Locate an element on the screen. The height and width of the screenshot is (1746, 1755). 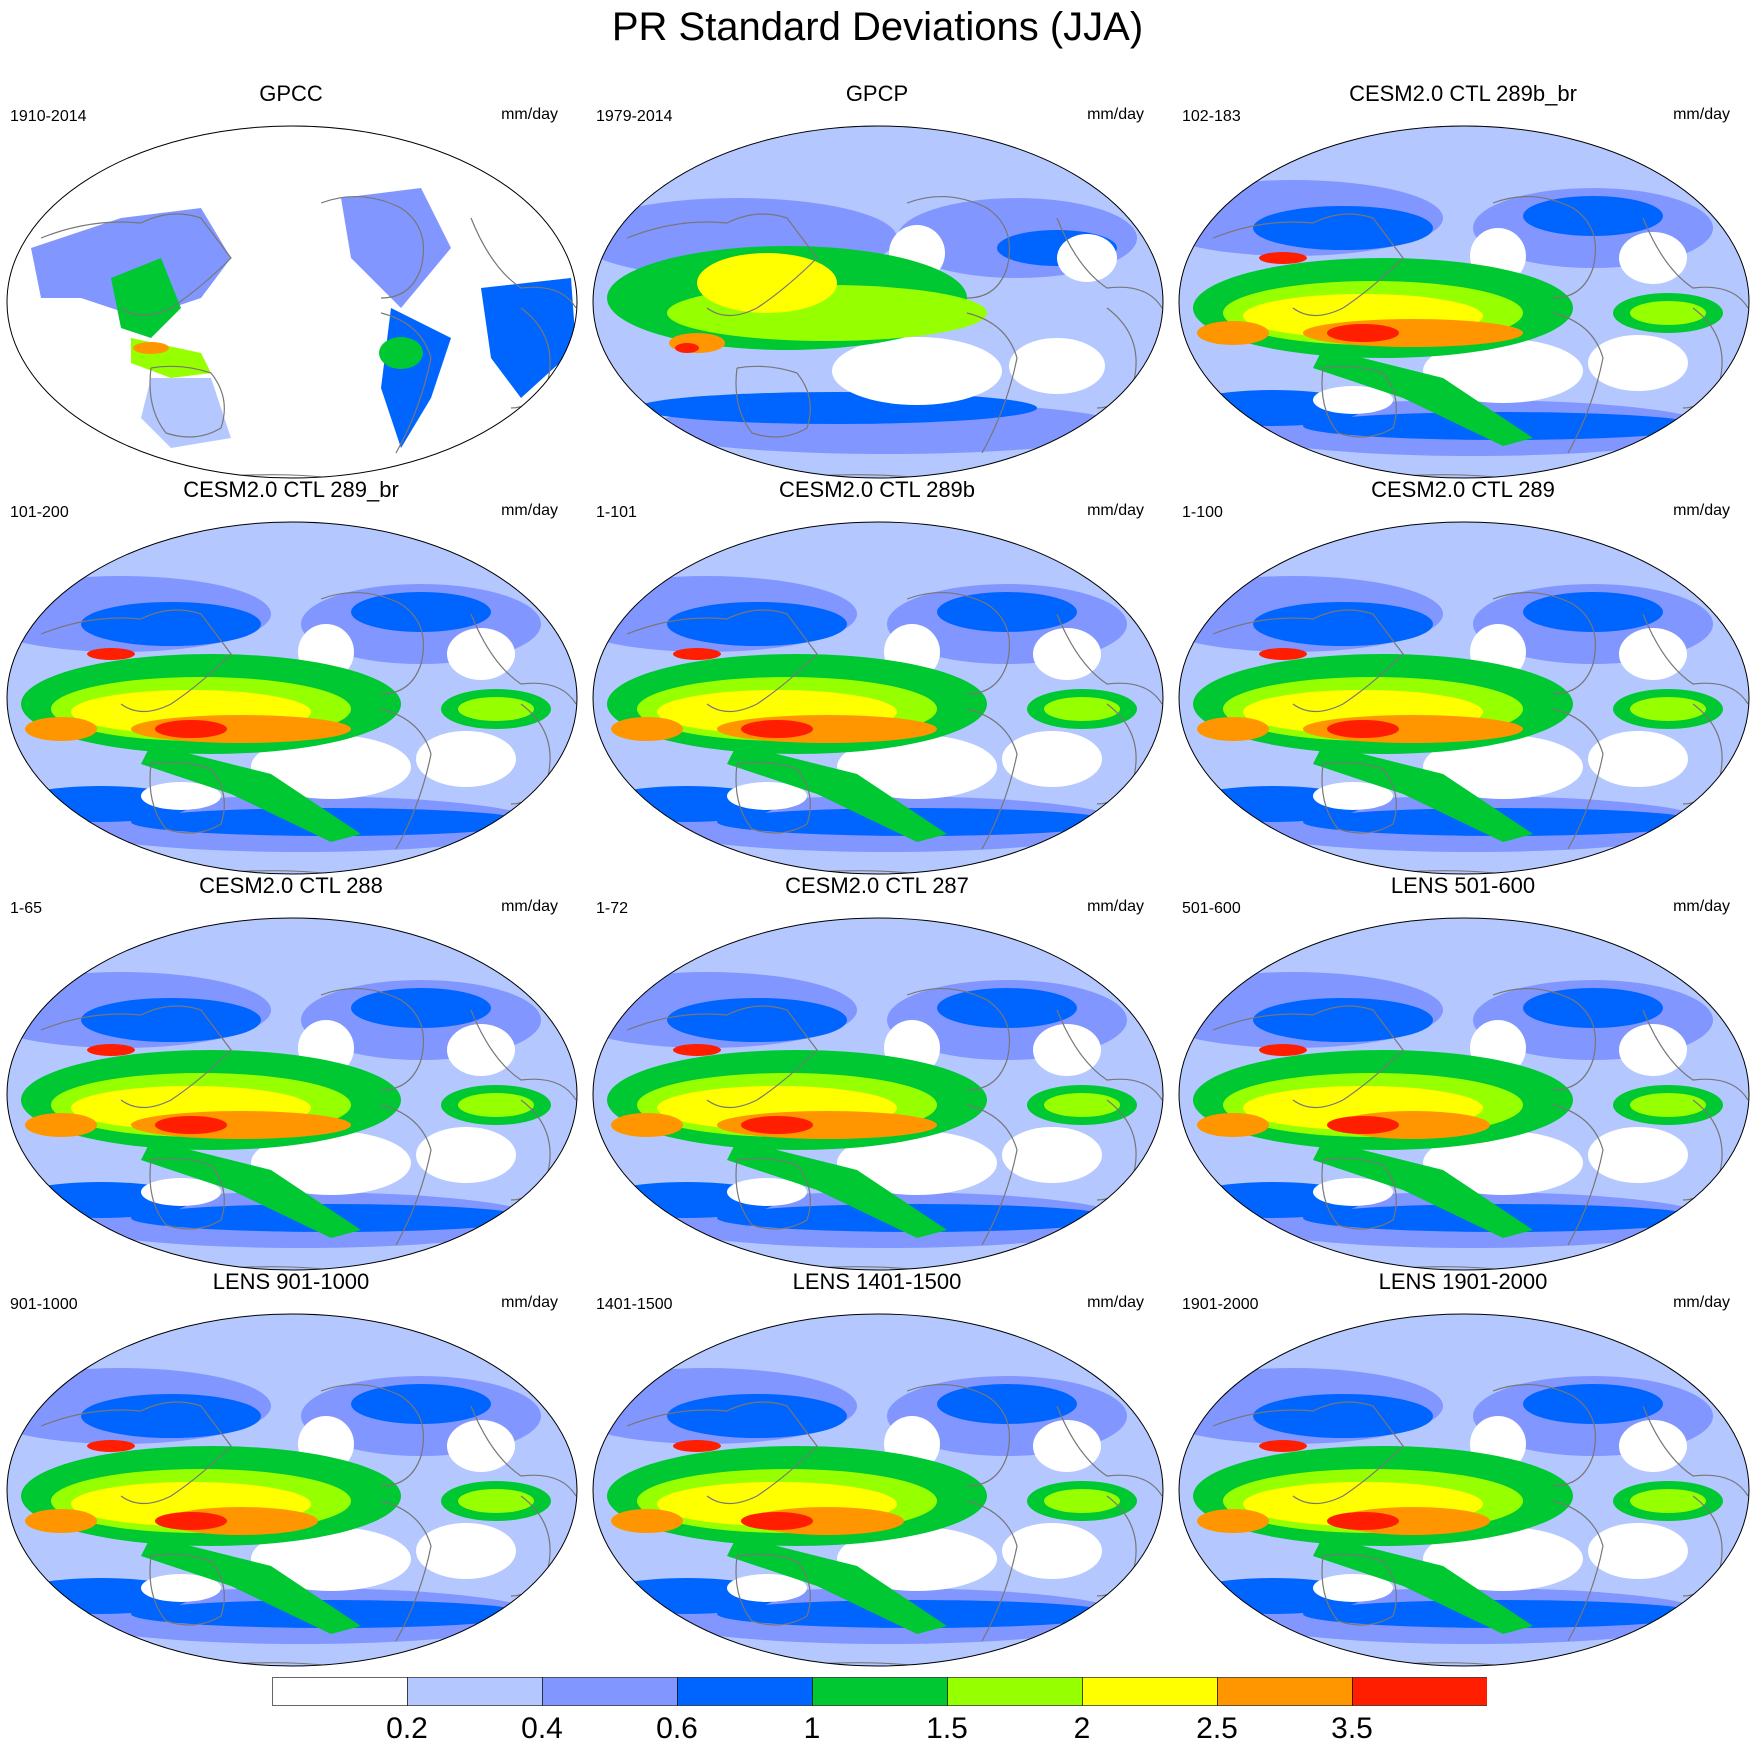
panel-title: CESM2.0 CTL 289b is located at coordinates (877, 489).